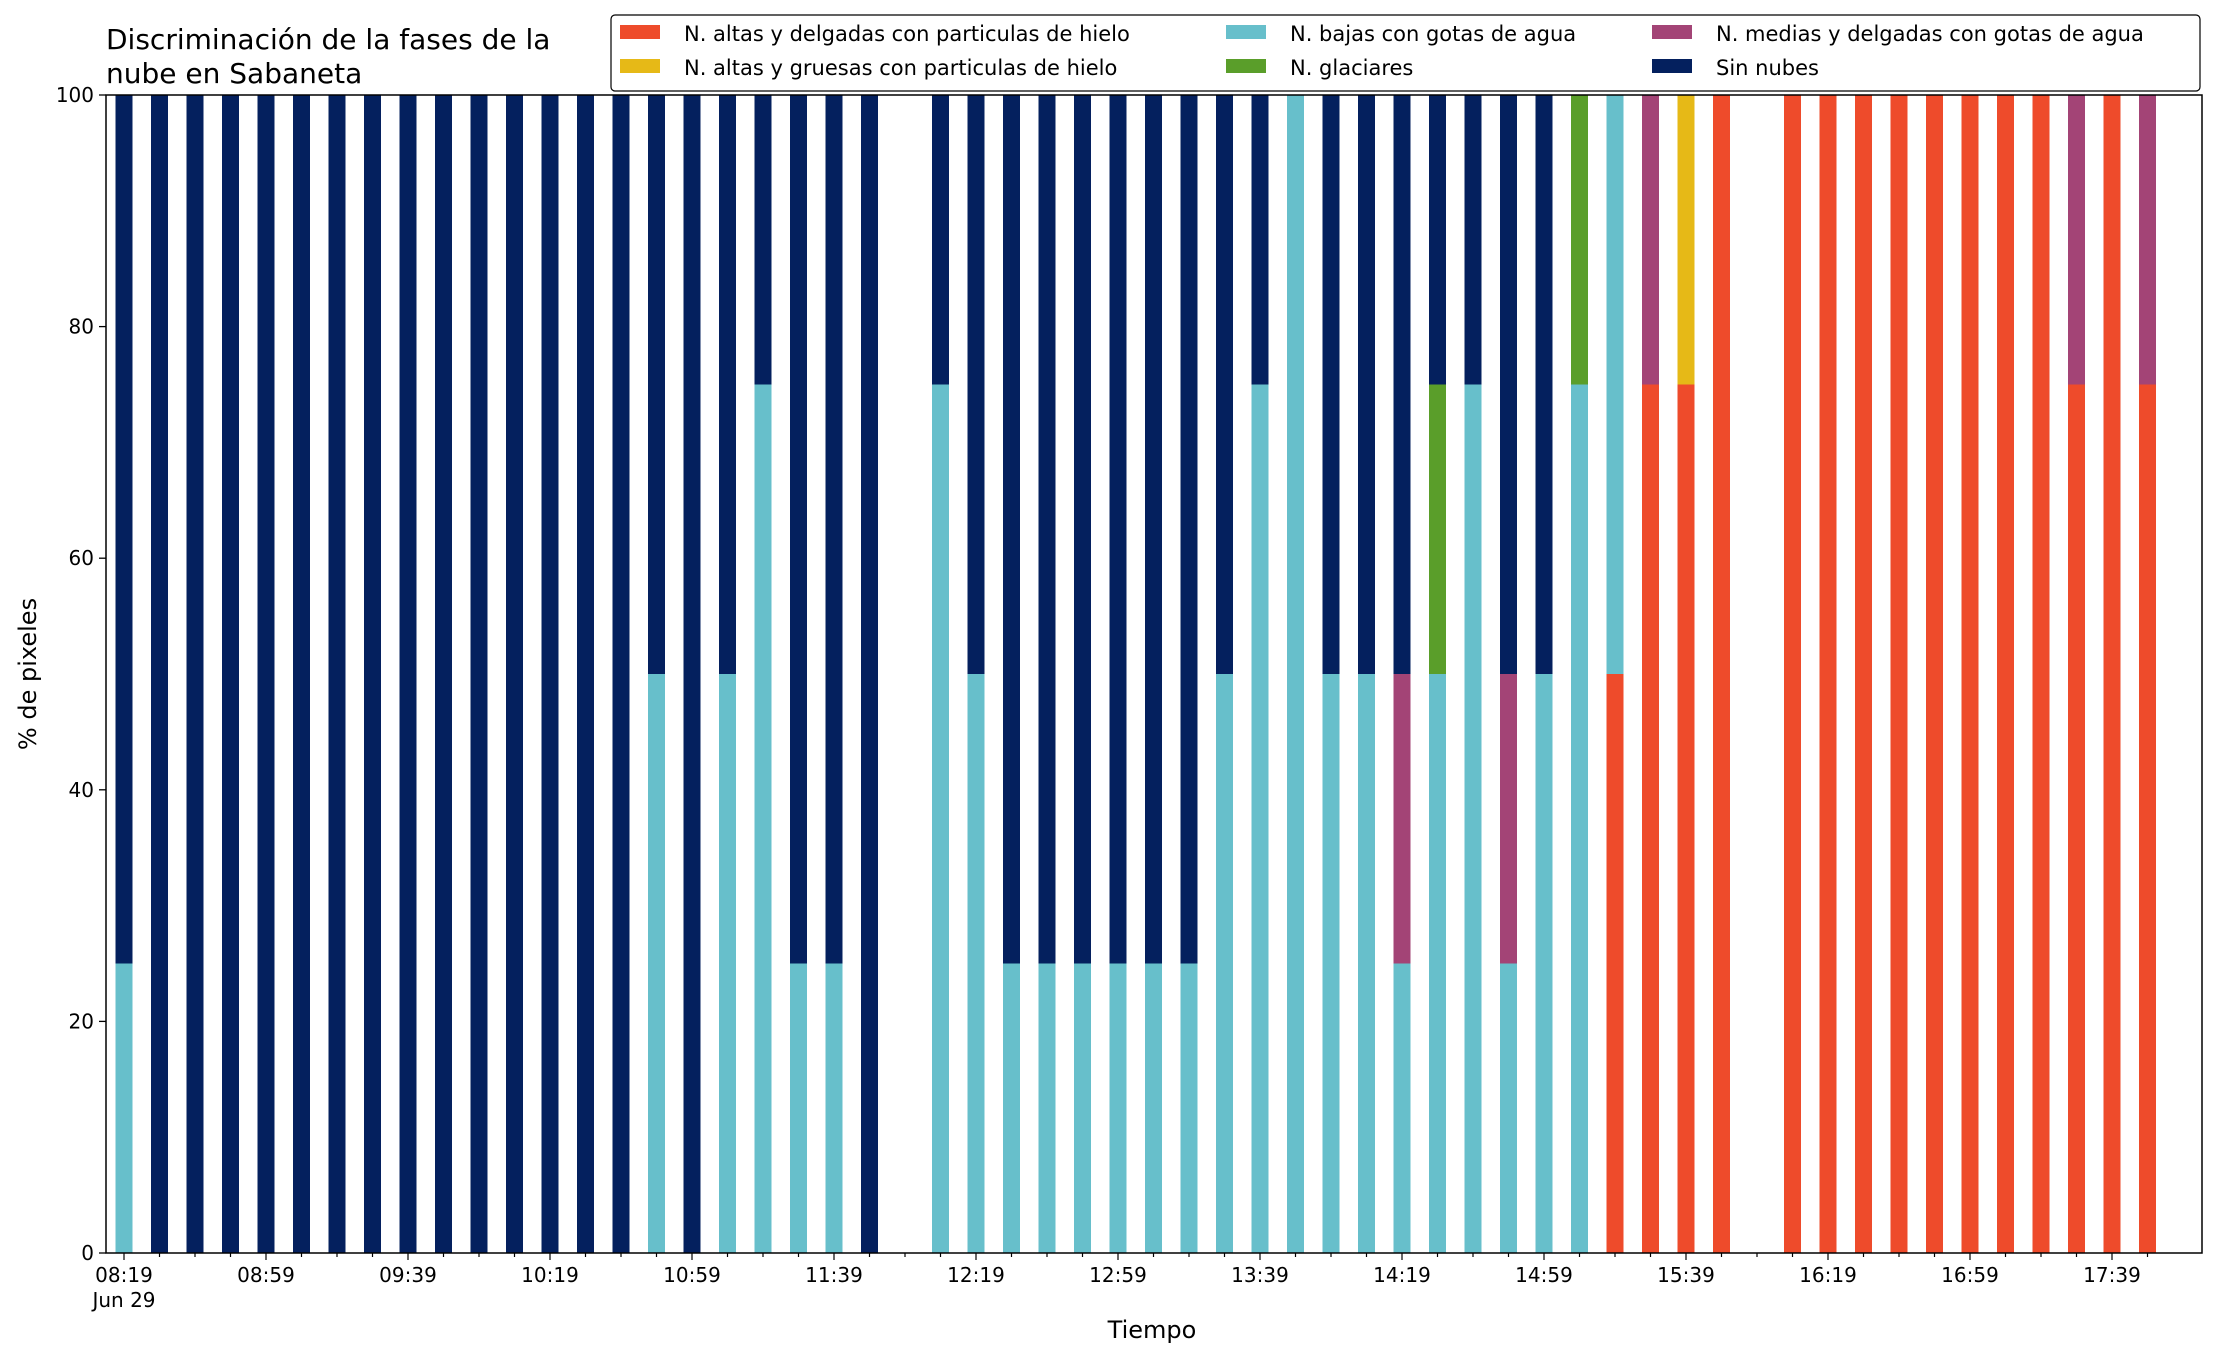  What do you see at coordinates (81, 790) in the screenshot?
I see `y-tick-label-40: 40` at bounding box center [81, 790].